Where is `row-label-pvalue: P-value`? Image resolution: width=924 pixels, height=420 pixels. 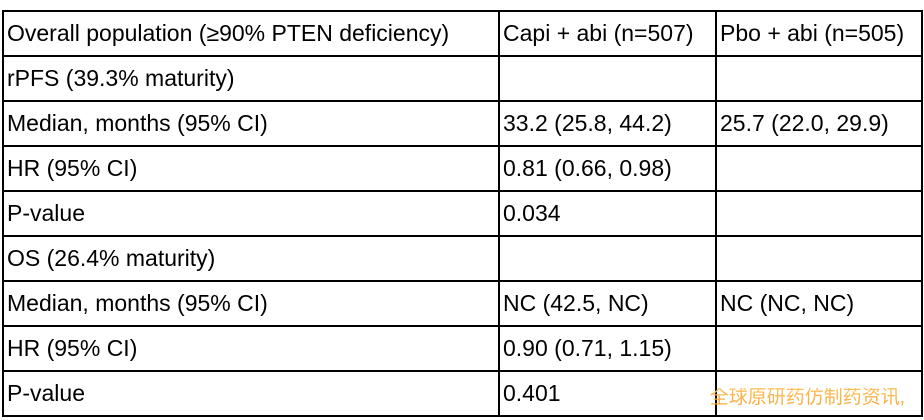 row-label-pvalue: P-value is located at coordinates (251, 213).